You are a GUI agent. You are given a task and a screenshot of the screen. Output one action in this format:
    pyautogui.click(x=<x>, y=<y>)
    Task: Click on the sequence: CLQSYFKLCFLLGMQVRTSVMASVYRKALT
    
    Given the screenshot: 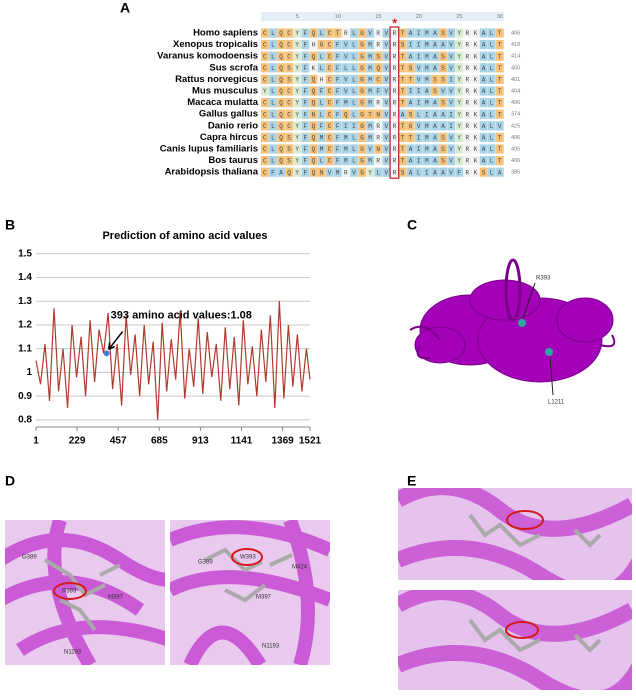 What is the action you would take?
    pyautogui.click(x=382, y=68)
    